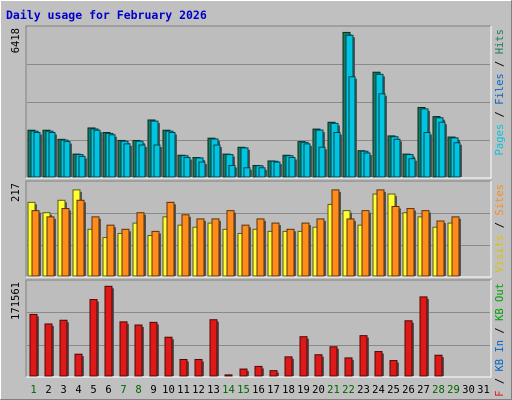 Image resolution: width=512 pixels, height=400 pixels. I want to click on ymax-label-middle: 217, so click(16, 192).